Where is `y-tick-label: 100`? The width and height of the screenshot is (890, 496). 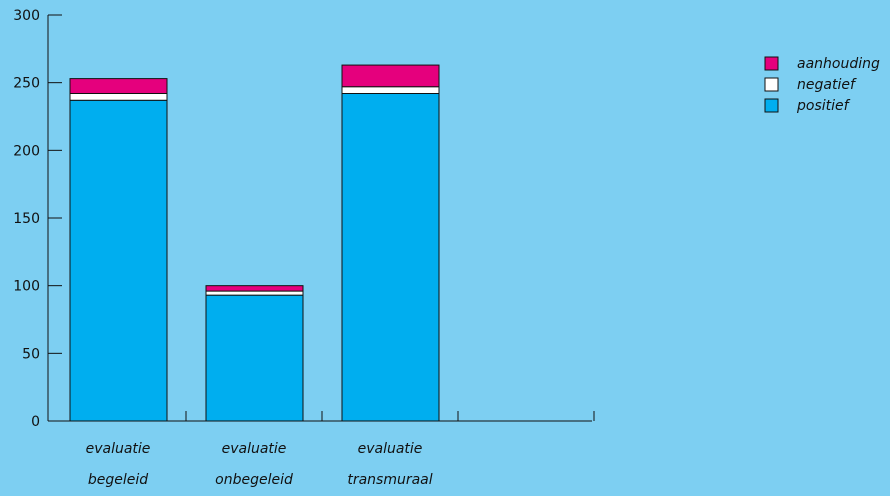 y-tick-label: 100 is located at coordinates (26, 287).